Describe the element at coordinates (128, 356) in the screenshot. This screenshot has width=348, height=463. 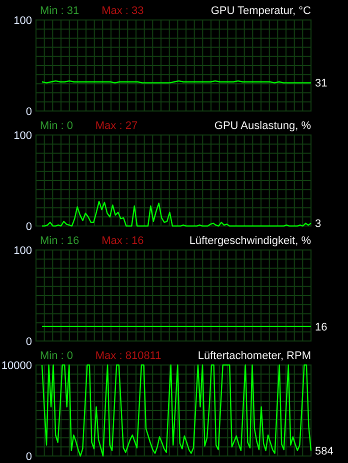
I see `text: Max : 810811` at that location.